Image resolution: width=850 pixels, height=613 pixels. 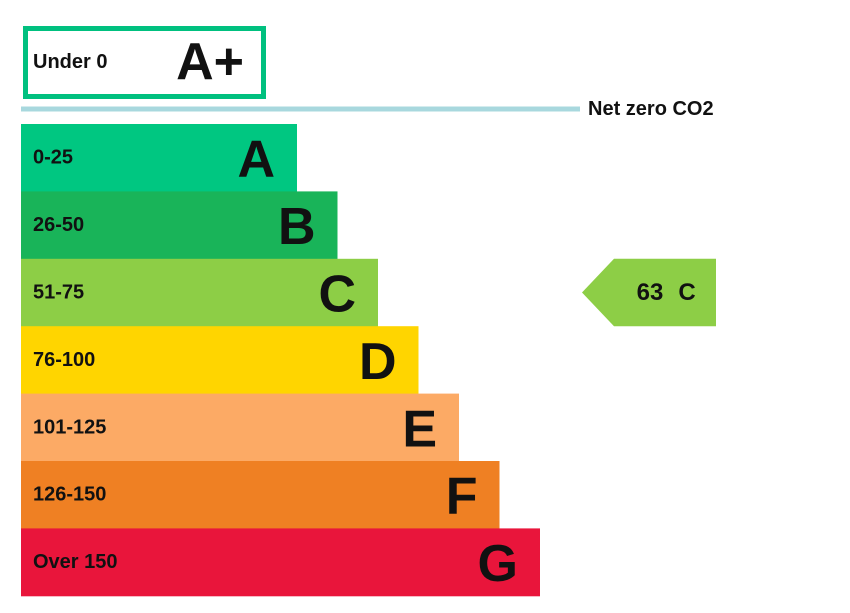 What do you see at coordinates (498, 564) in the screenshot?
I see `band-letter: G` at bounding box center [498, 564].